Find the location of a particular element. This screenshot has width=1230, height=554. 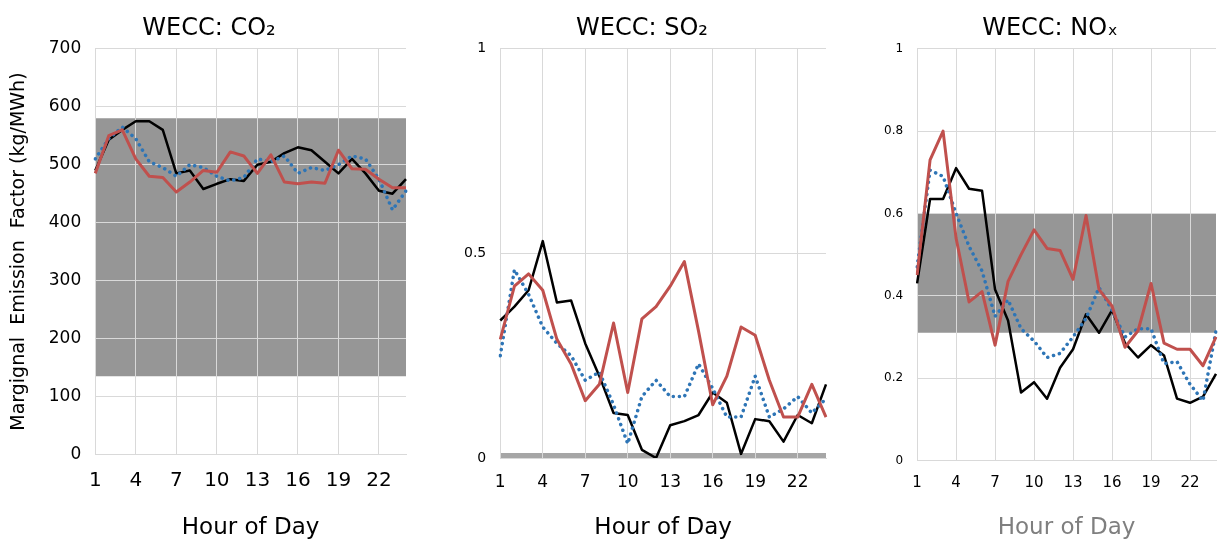

y-tick-label: 700 is located at coordinates (65, 47).